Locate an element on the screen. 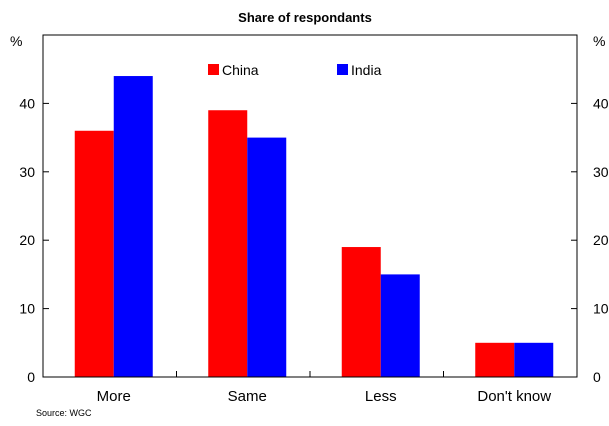 Image resolution: width=609 pixels, height=426 pixels. y-tick-label-left: 10 is located at coordinates (27, 309).